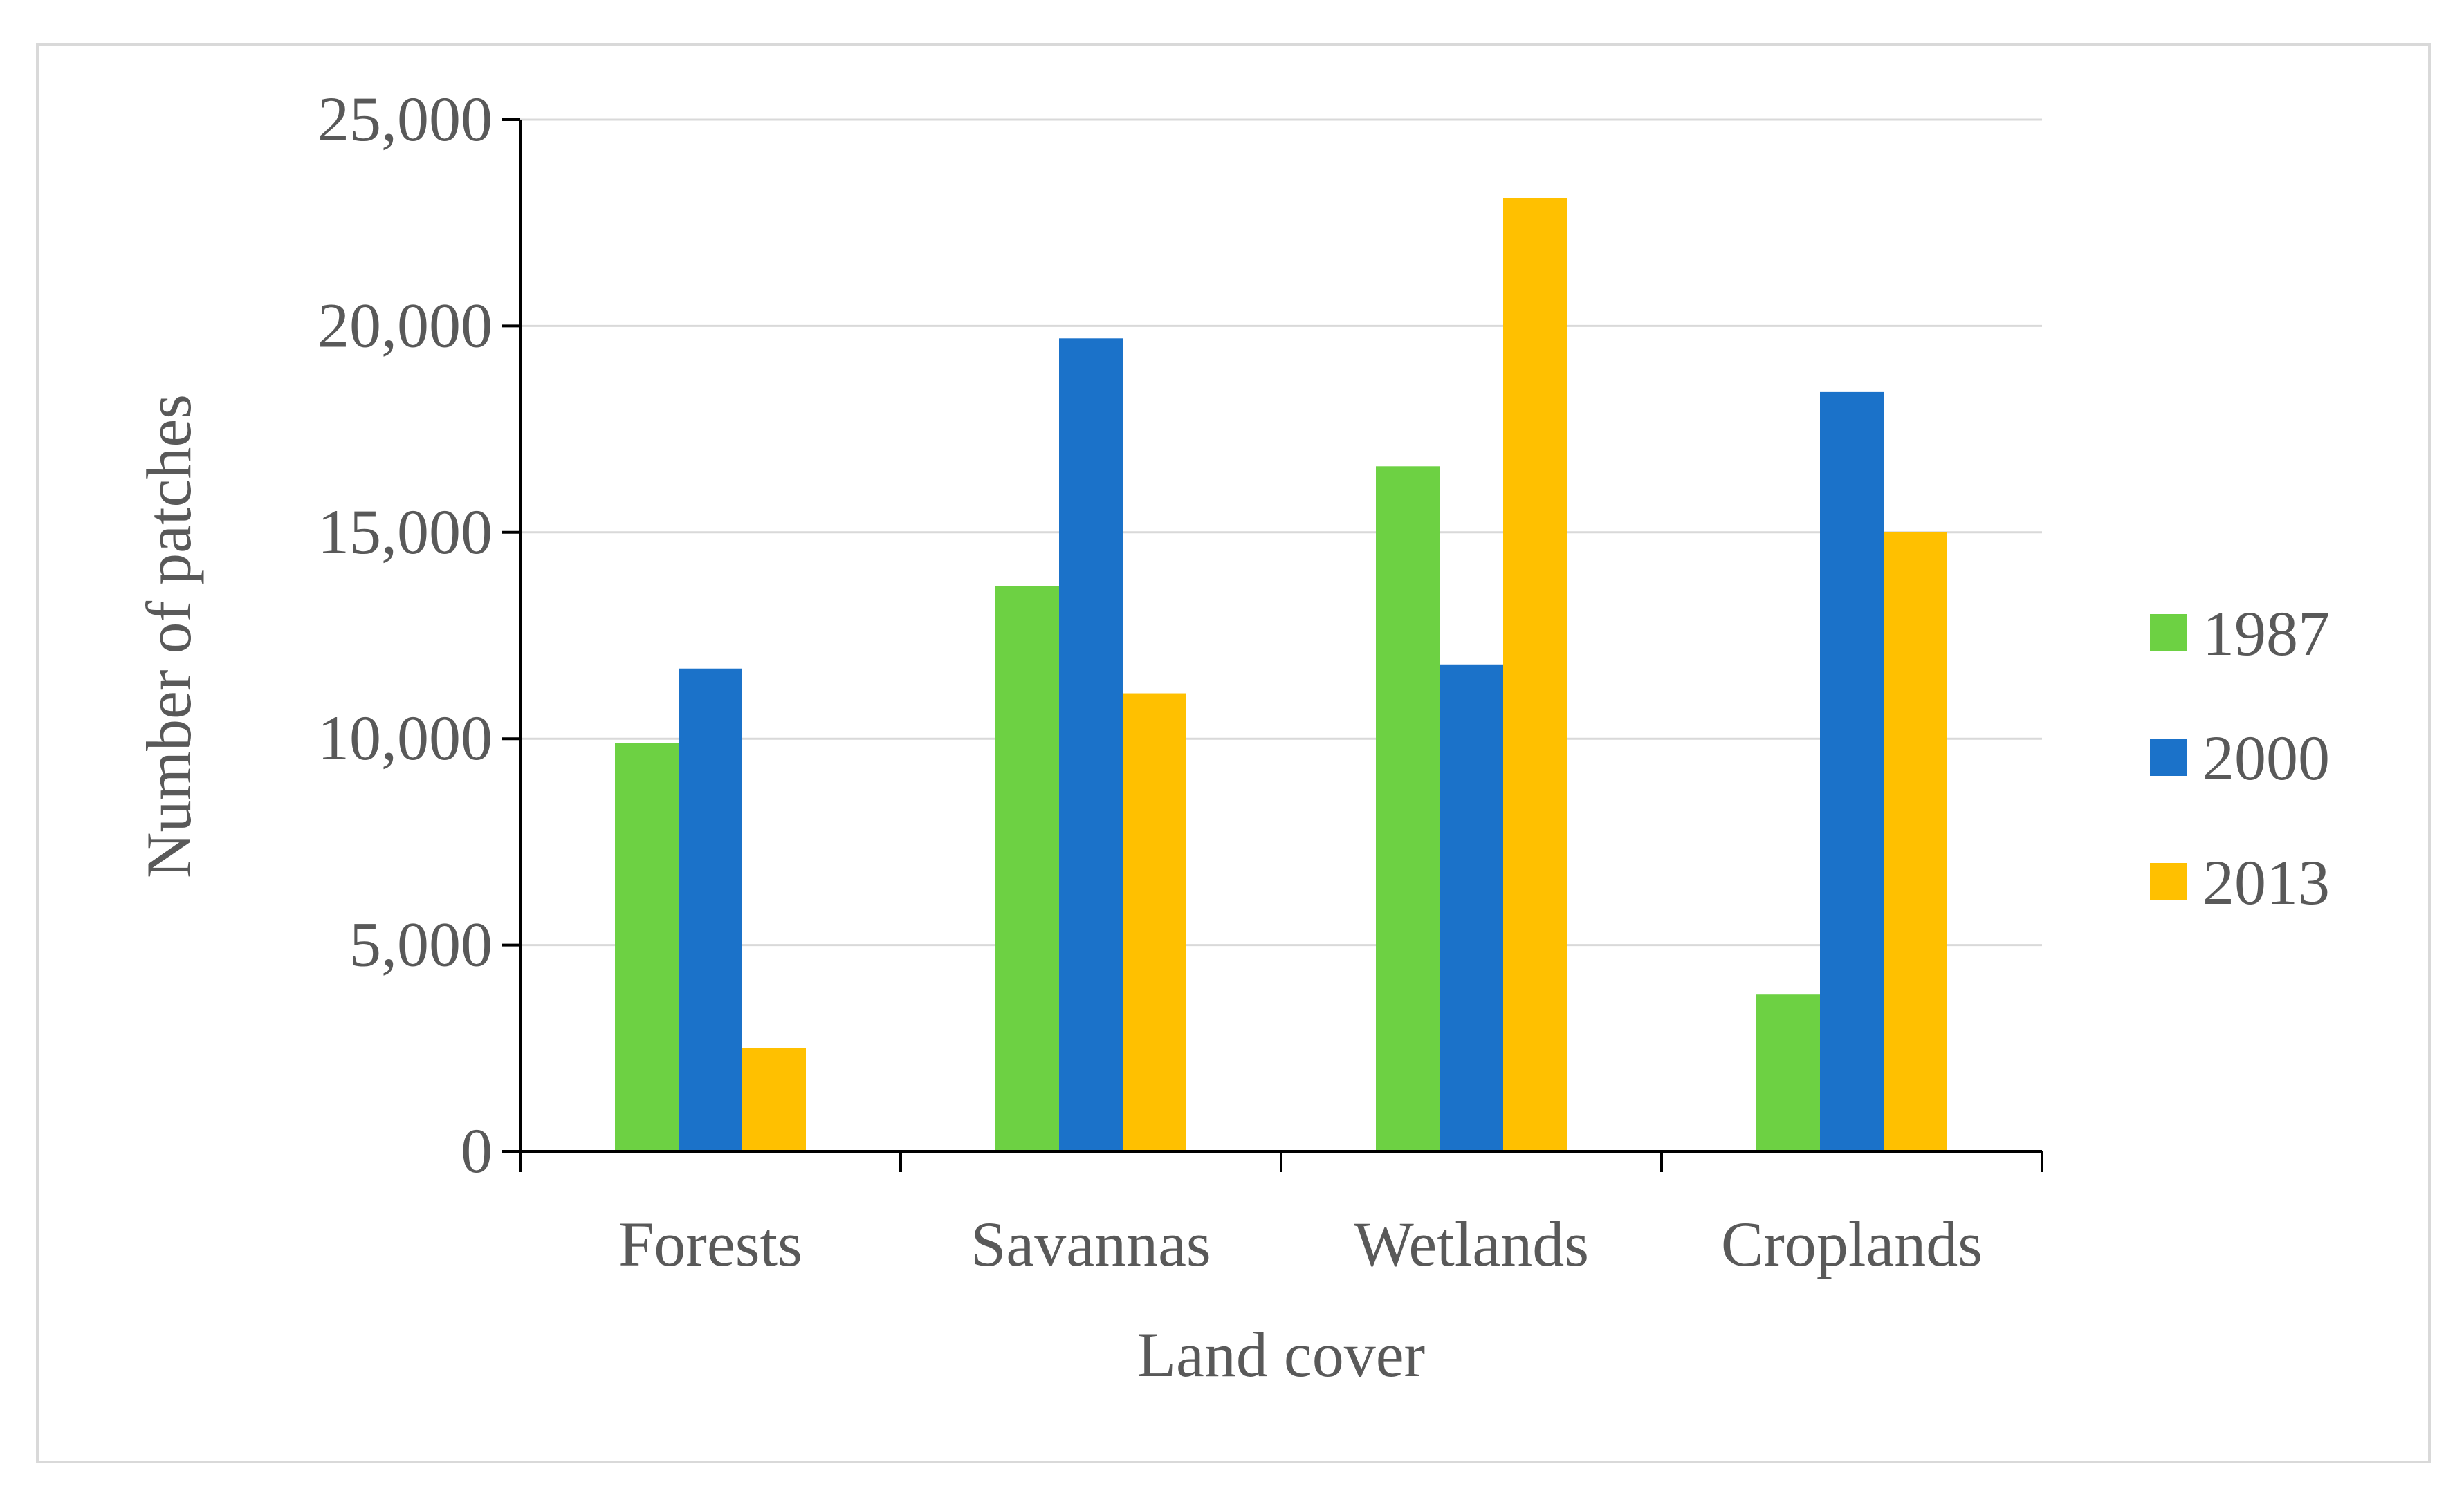 This screenshot has width=2464, height=1511. I want to click on bar-2013-savannas, so click(1154, 922).